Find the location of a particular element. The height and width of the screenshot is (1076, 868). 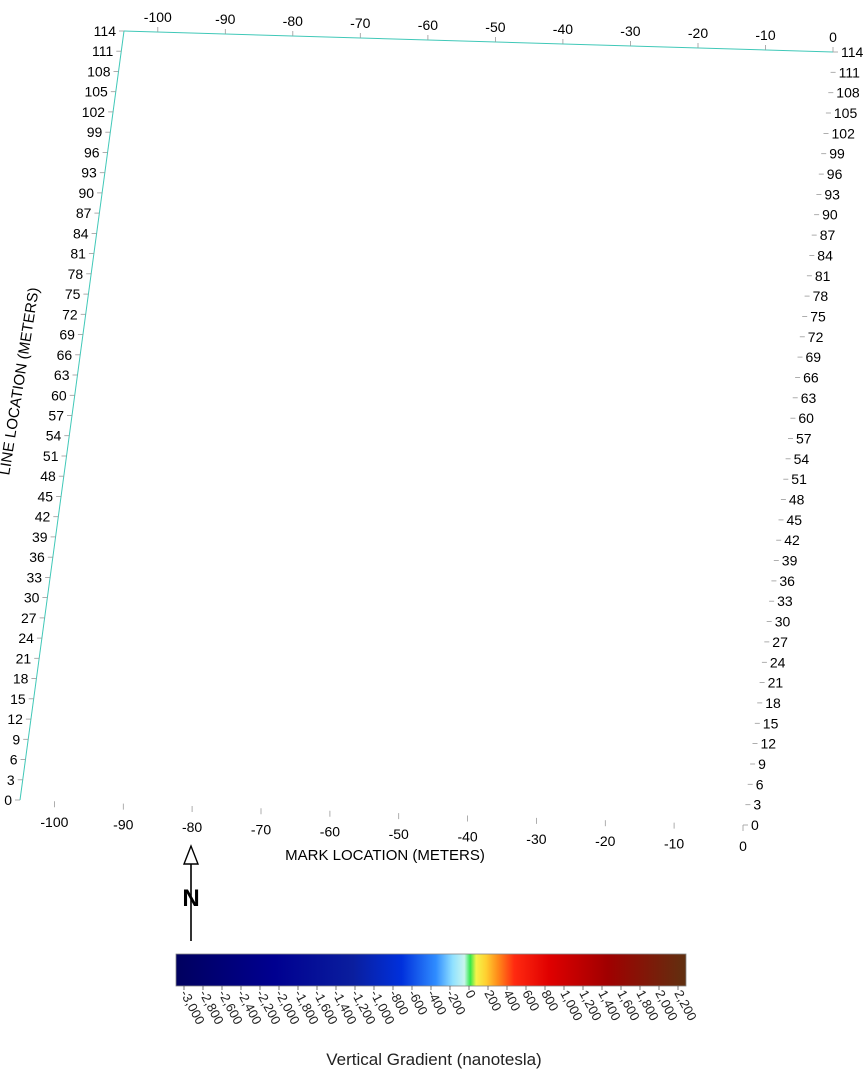

y-tick-label: 72 is located at coordinates (816, 337).